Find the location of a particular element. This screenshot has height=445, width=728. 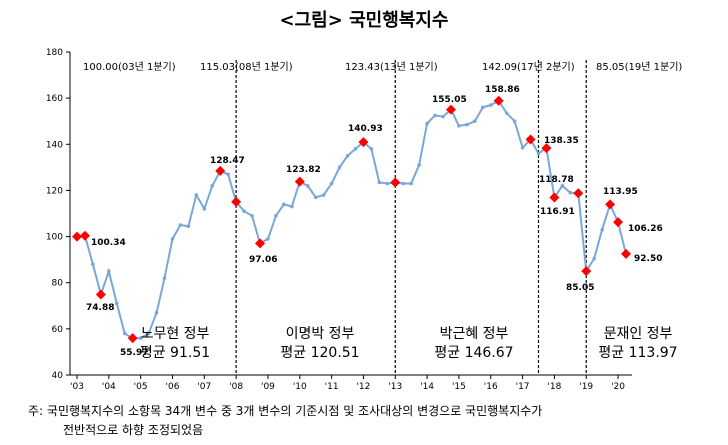

value-annotation: 97.06 is located at coordinates (263, 260).